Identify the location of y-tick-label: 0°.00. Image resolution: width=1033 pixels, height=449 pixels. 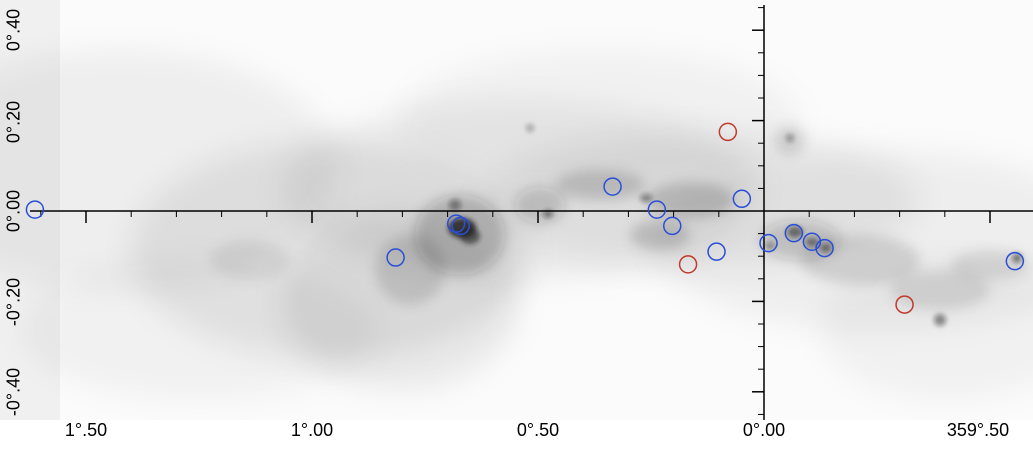
(13, 211).